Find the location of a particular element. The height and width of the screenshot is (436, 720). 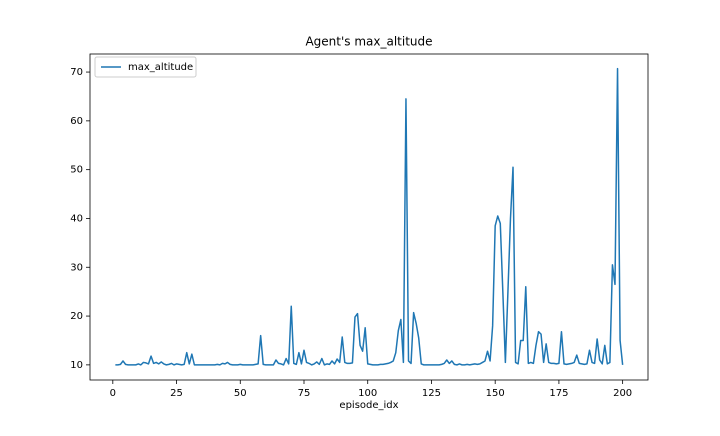

legend-box is located at coordinates (145, 67).